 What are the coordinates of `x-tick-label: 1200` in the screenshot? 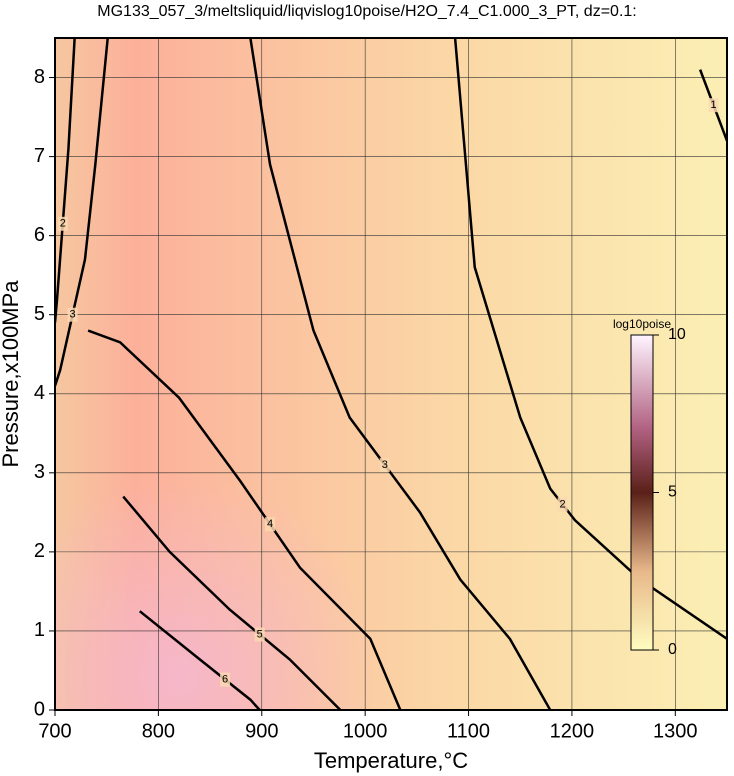 It's located at (572, 731).